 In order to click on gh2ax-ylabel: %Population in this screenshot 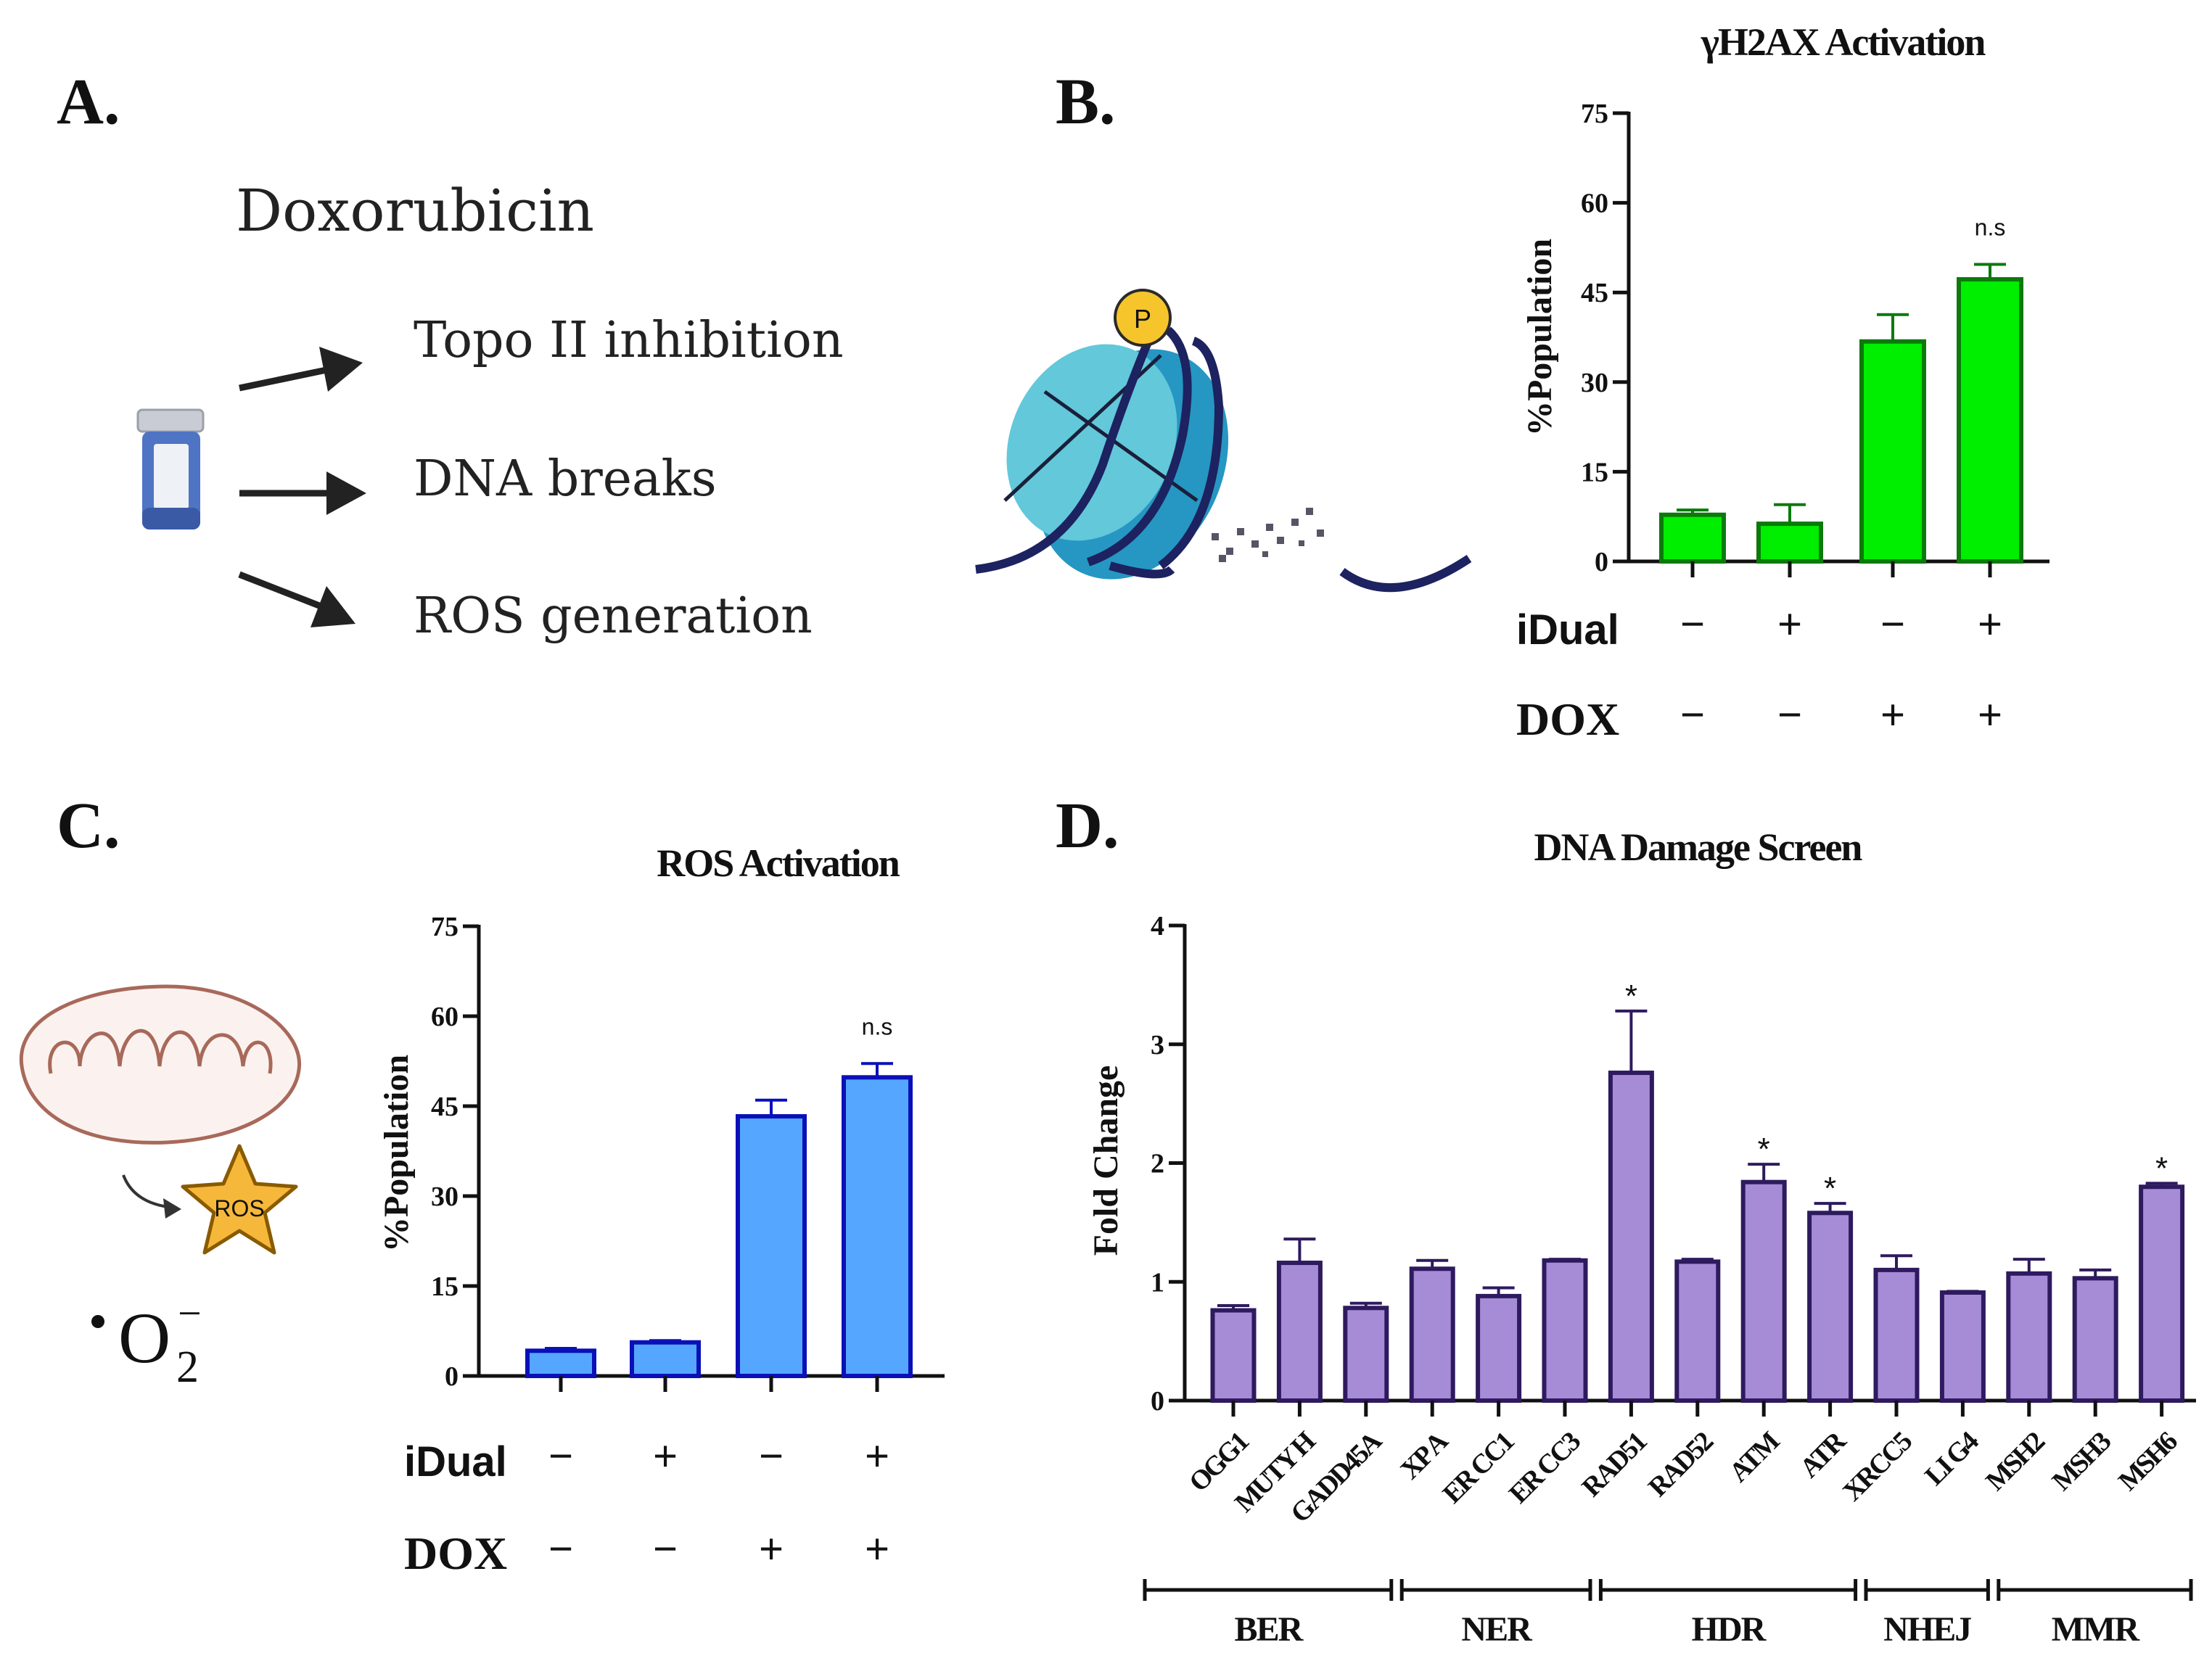, I will do `click(1540, 337)`.